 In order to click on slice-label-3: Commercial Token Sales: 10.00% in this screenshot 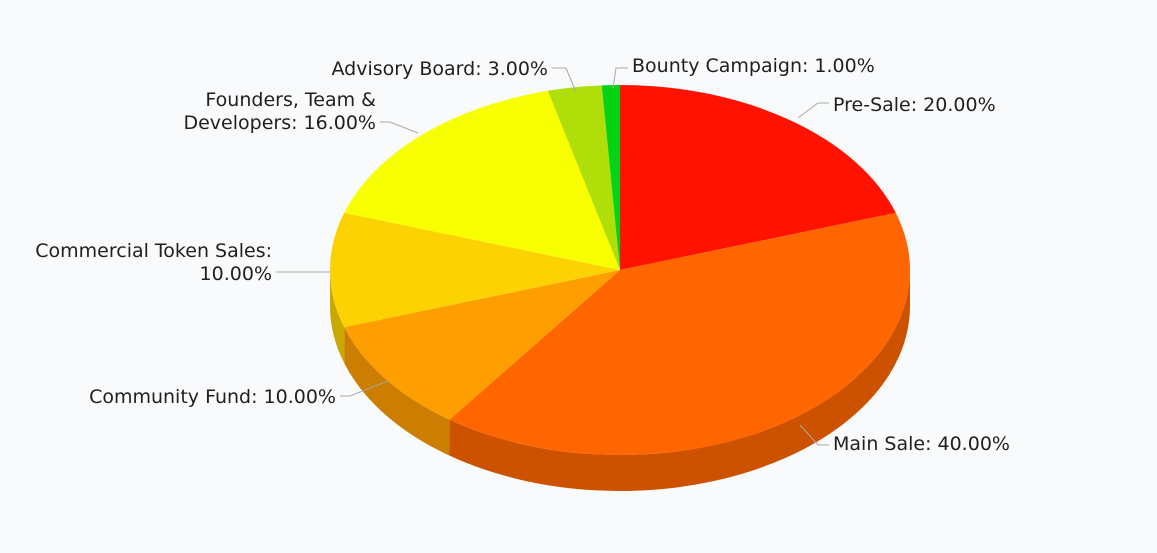, I will do `click(153, 262)`.